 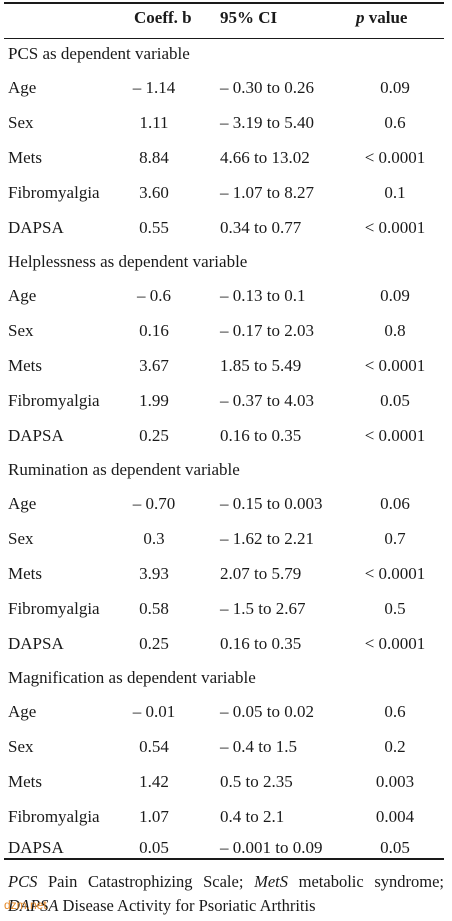 I want to click on row-coeff: 8.84, so click(x=154, y=157).